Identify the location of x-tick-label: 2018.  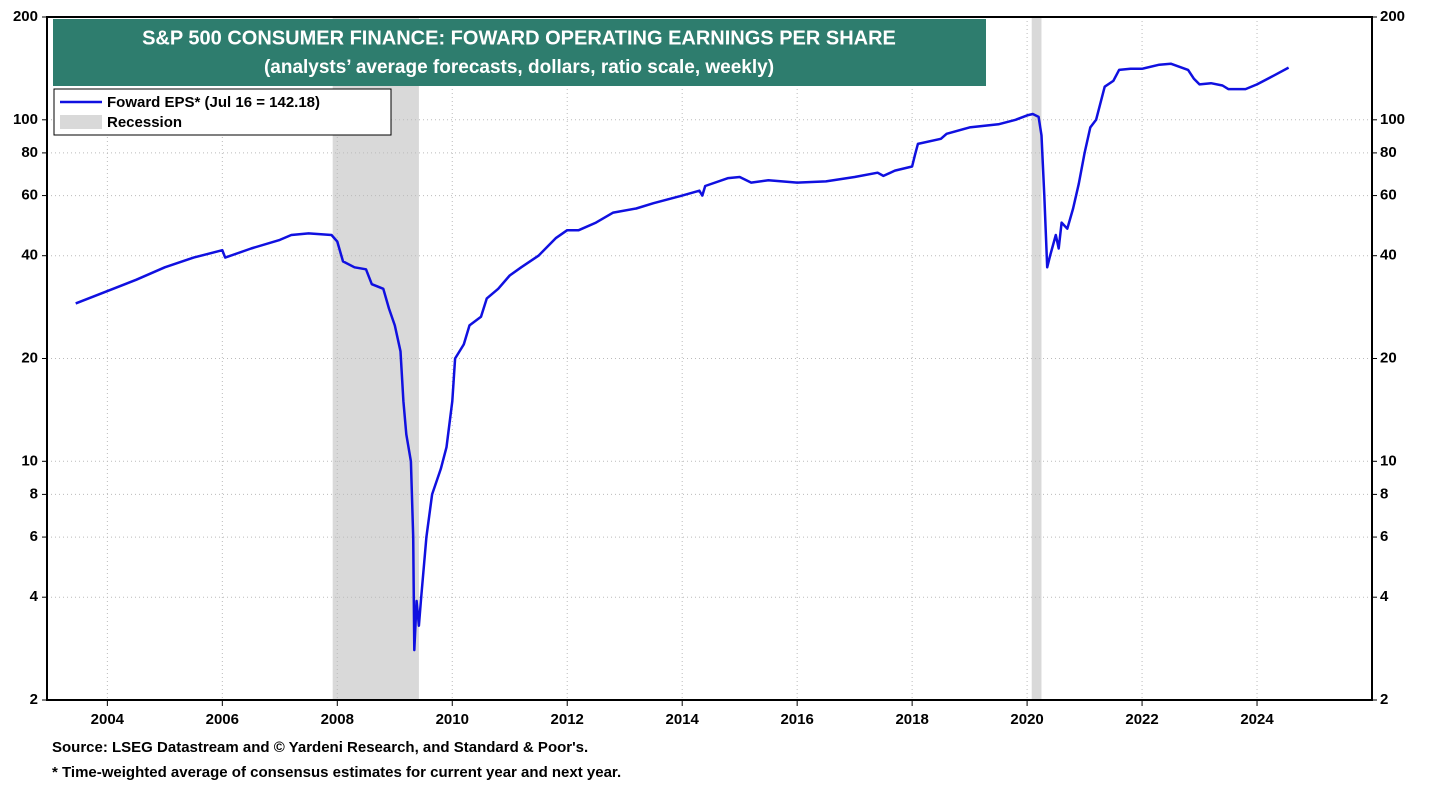
(911, 719).